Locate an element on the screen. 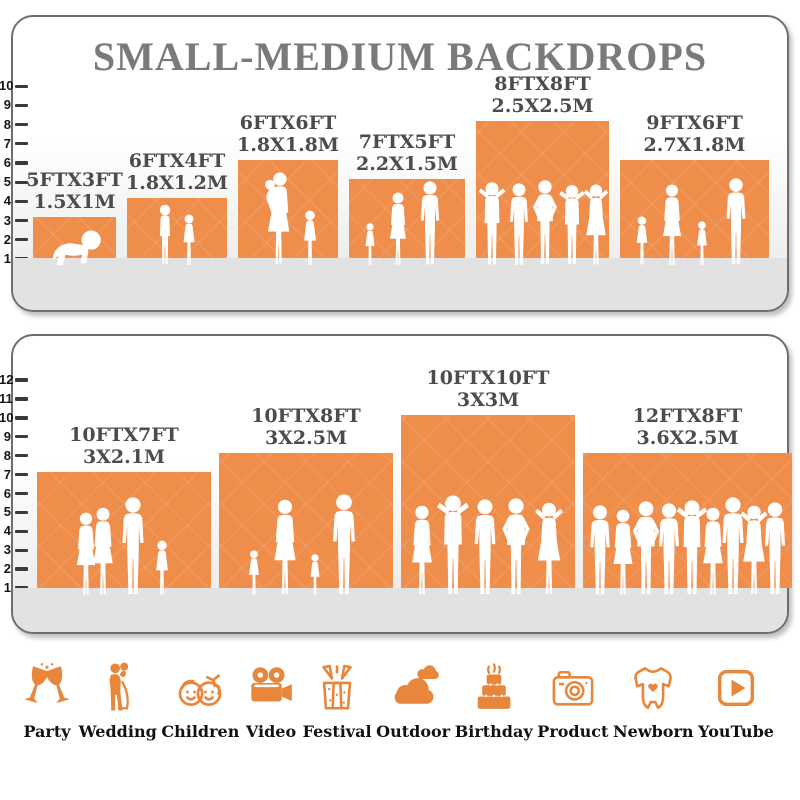 The width and height of the screenshot is (800, 800). backdrop-size-label: 6FTX6FT 1.8X1.8M is located at coordinates (288, 134).